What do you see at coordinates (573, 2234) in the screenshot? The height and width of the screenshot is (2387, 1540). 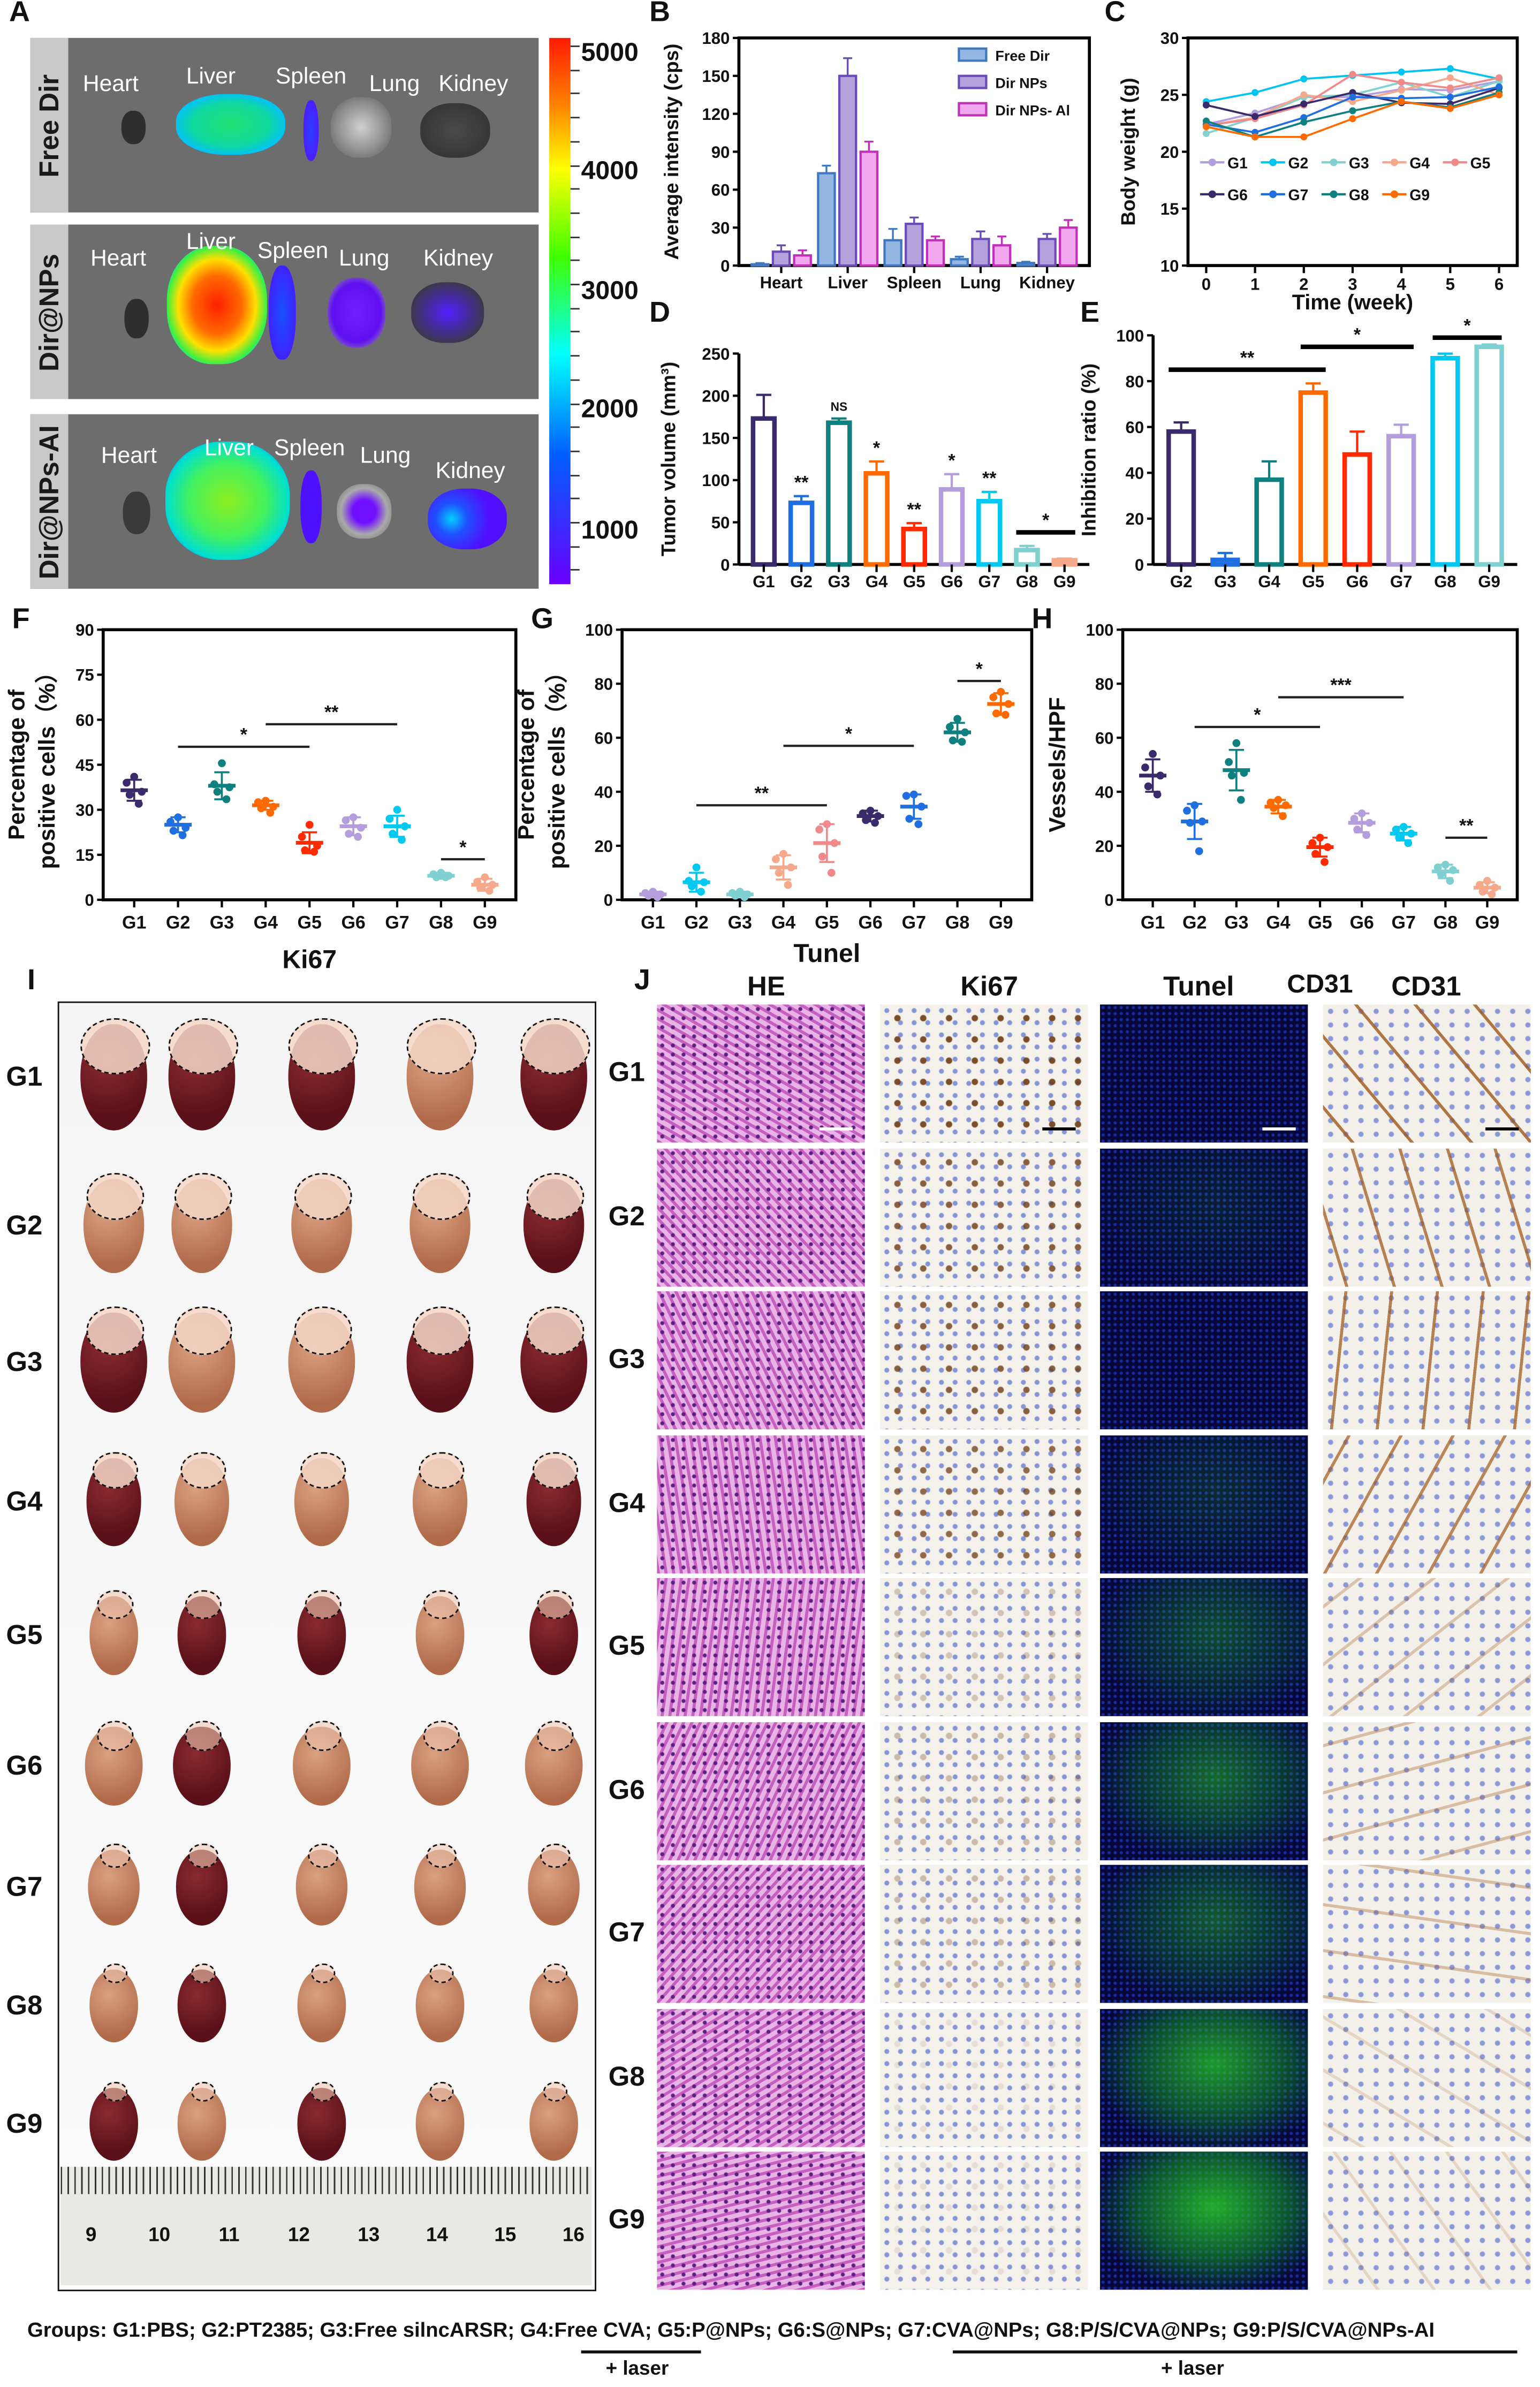 I see `ruler-number: 16` at bounding box center [573, 2234].